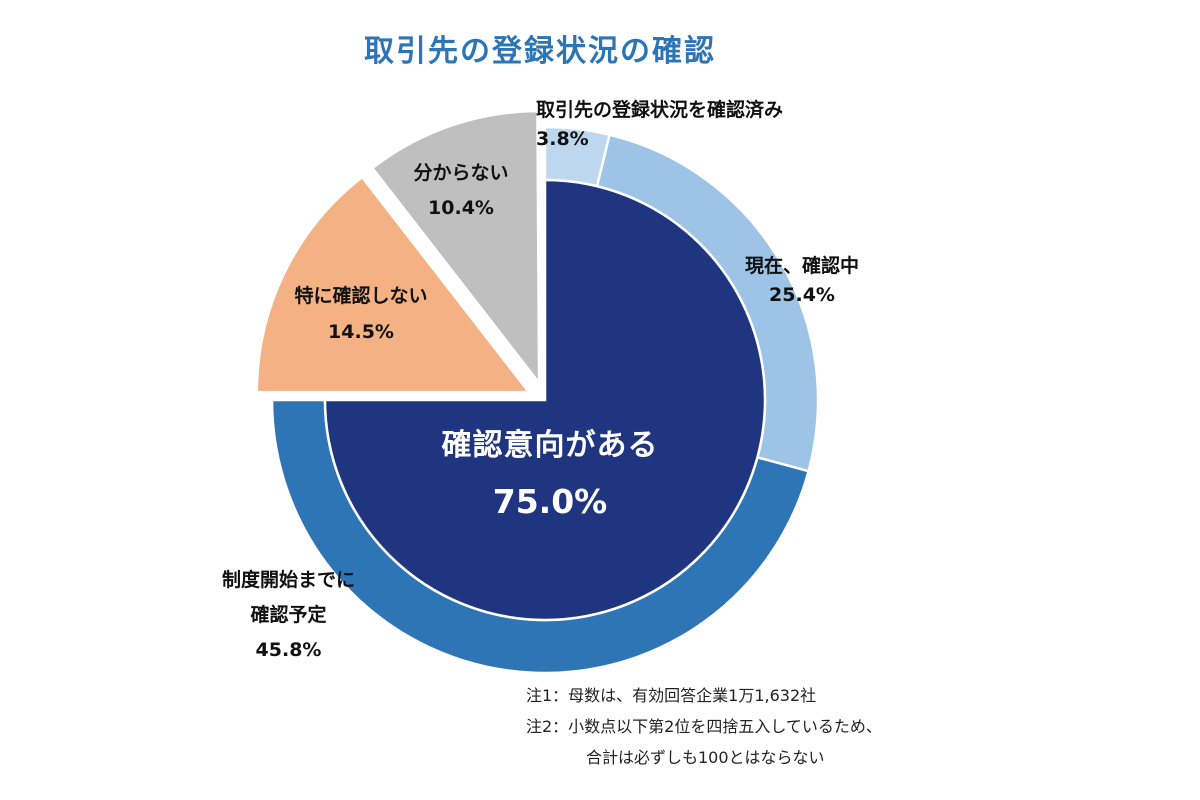 Image resolution: width=1200 pixels, height=800 pixels. What do you see at coordinates (802, 281) in the screenshot?
I see `label-checking: 現在、確認中 25.4%` at bounding box center [802, 281].